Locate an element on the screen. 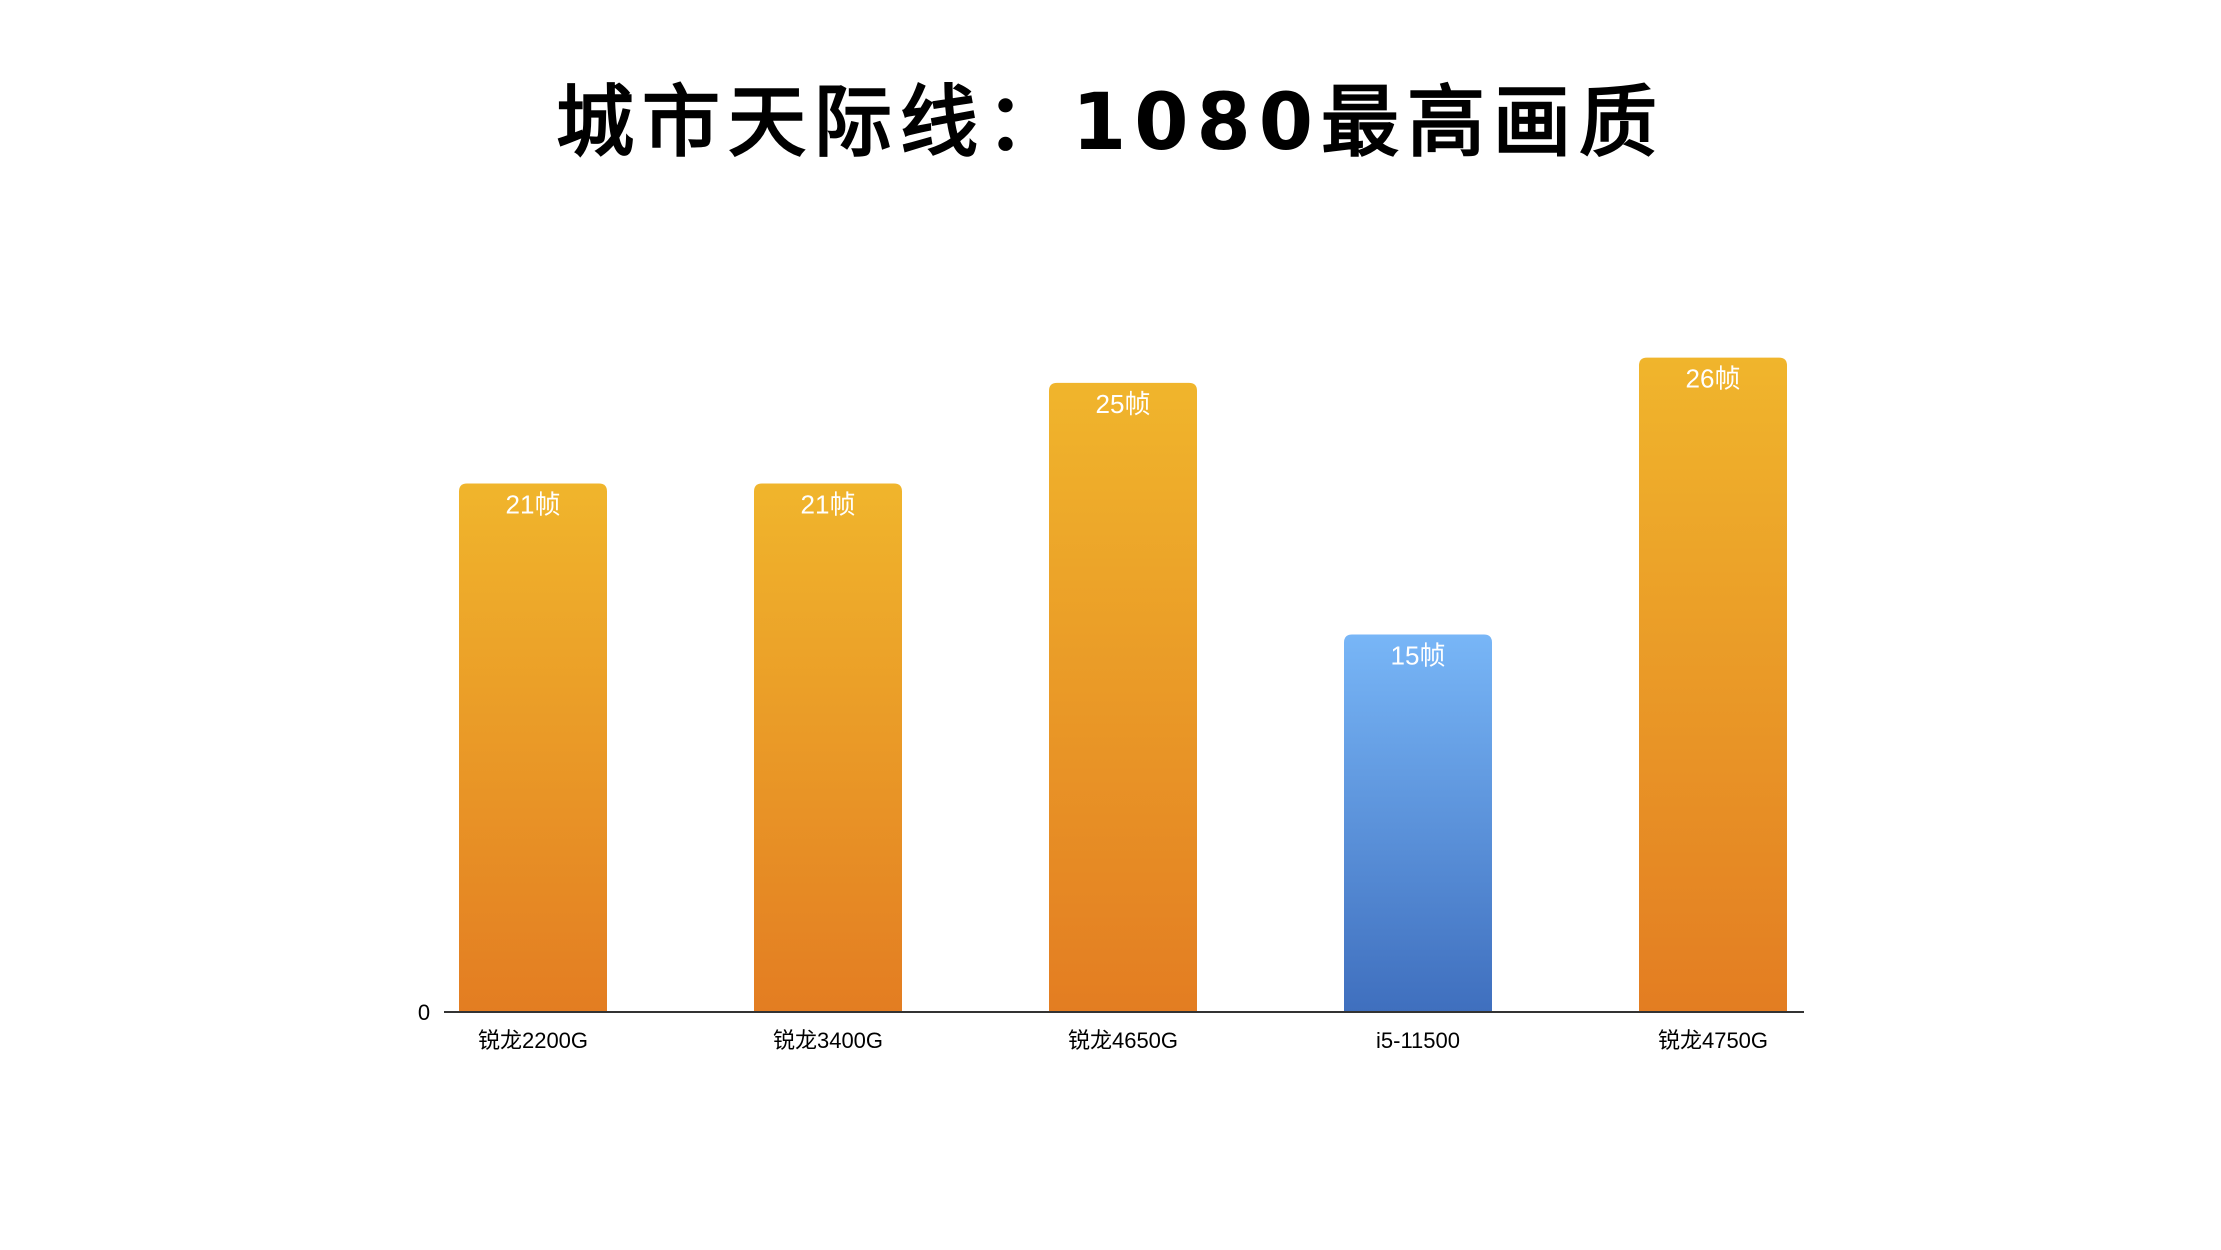  x-tick-label-3: i5-11500 is located at coordinates (1418, 1040).